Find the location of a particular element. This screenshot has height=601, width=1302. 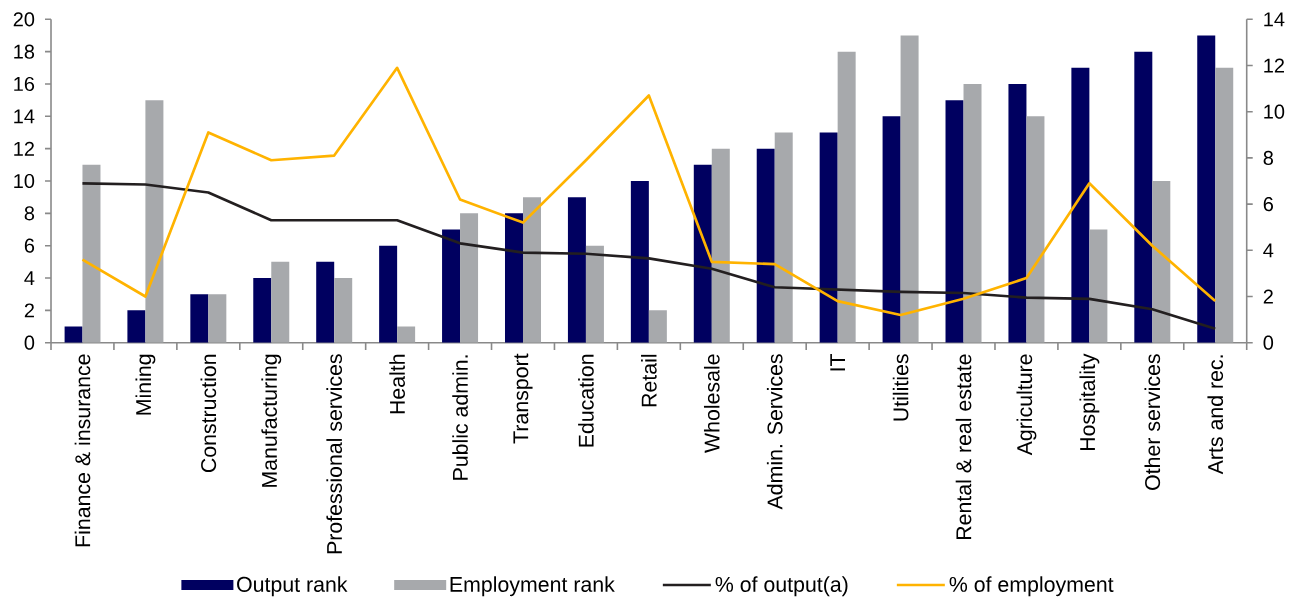

legend-label: % of output(a) is located at coordinates (781, 586).